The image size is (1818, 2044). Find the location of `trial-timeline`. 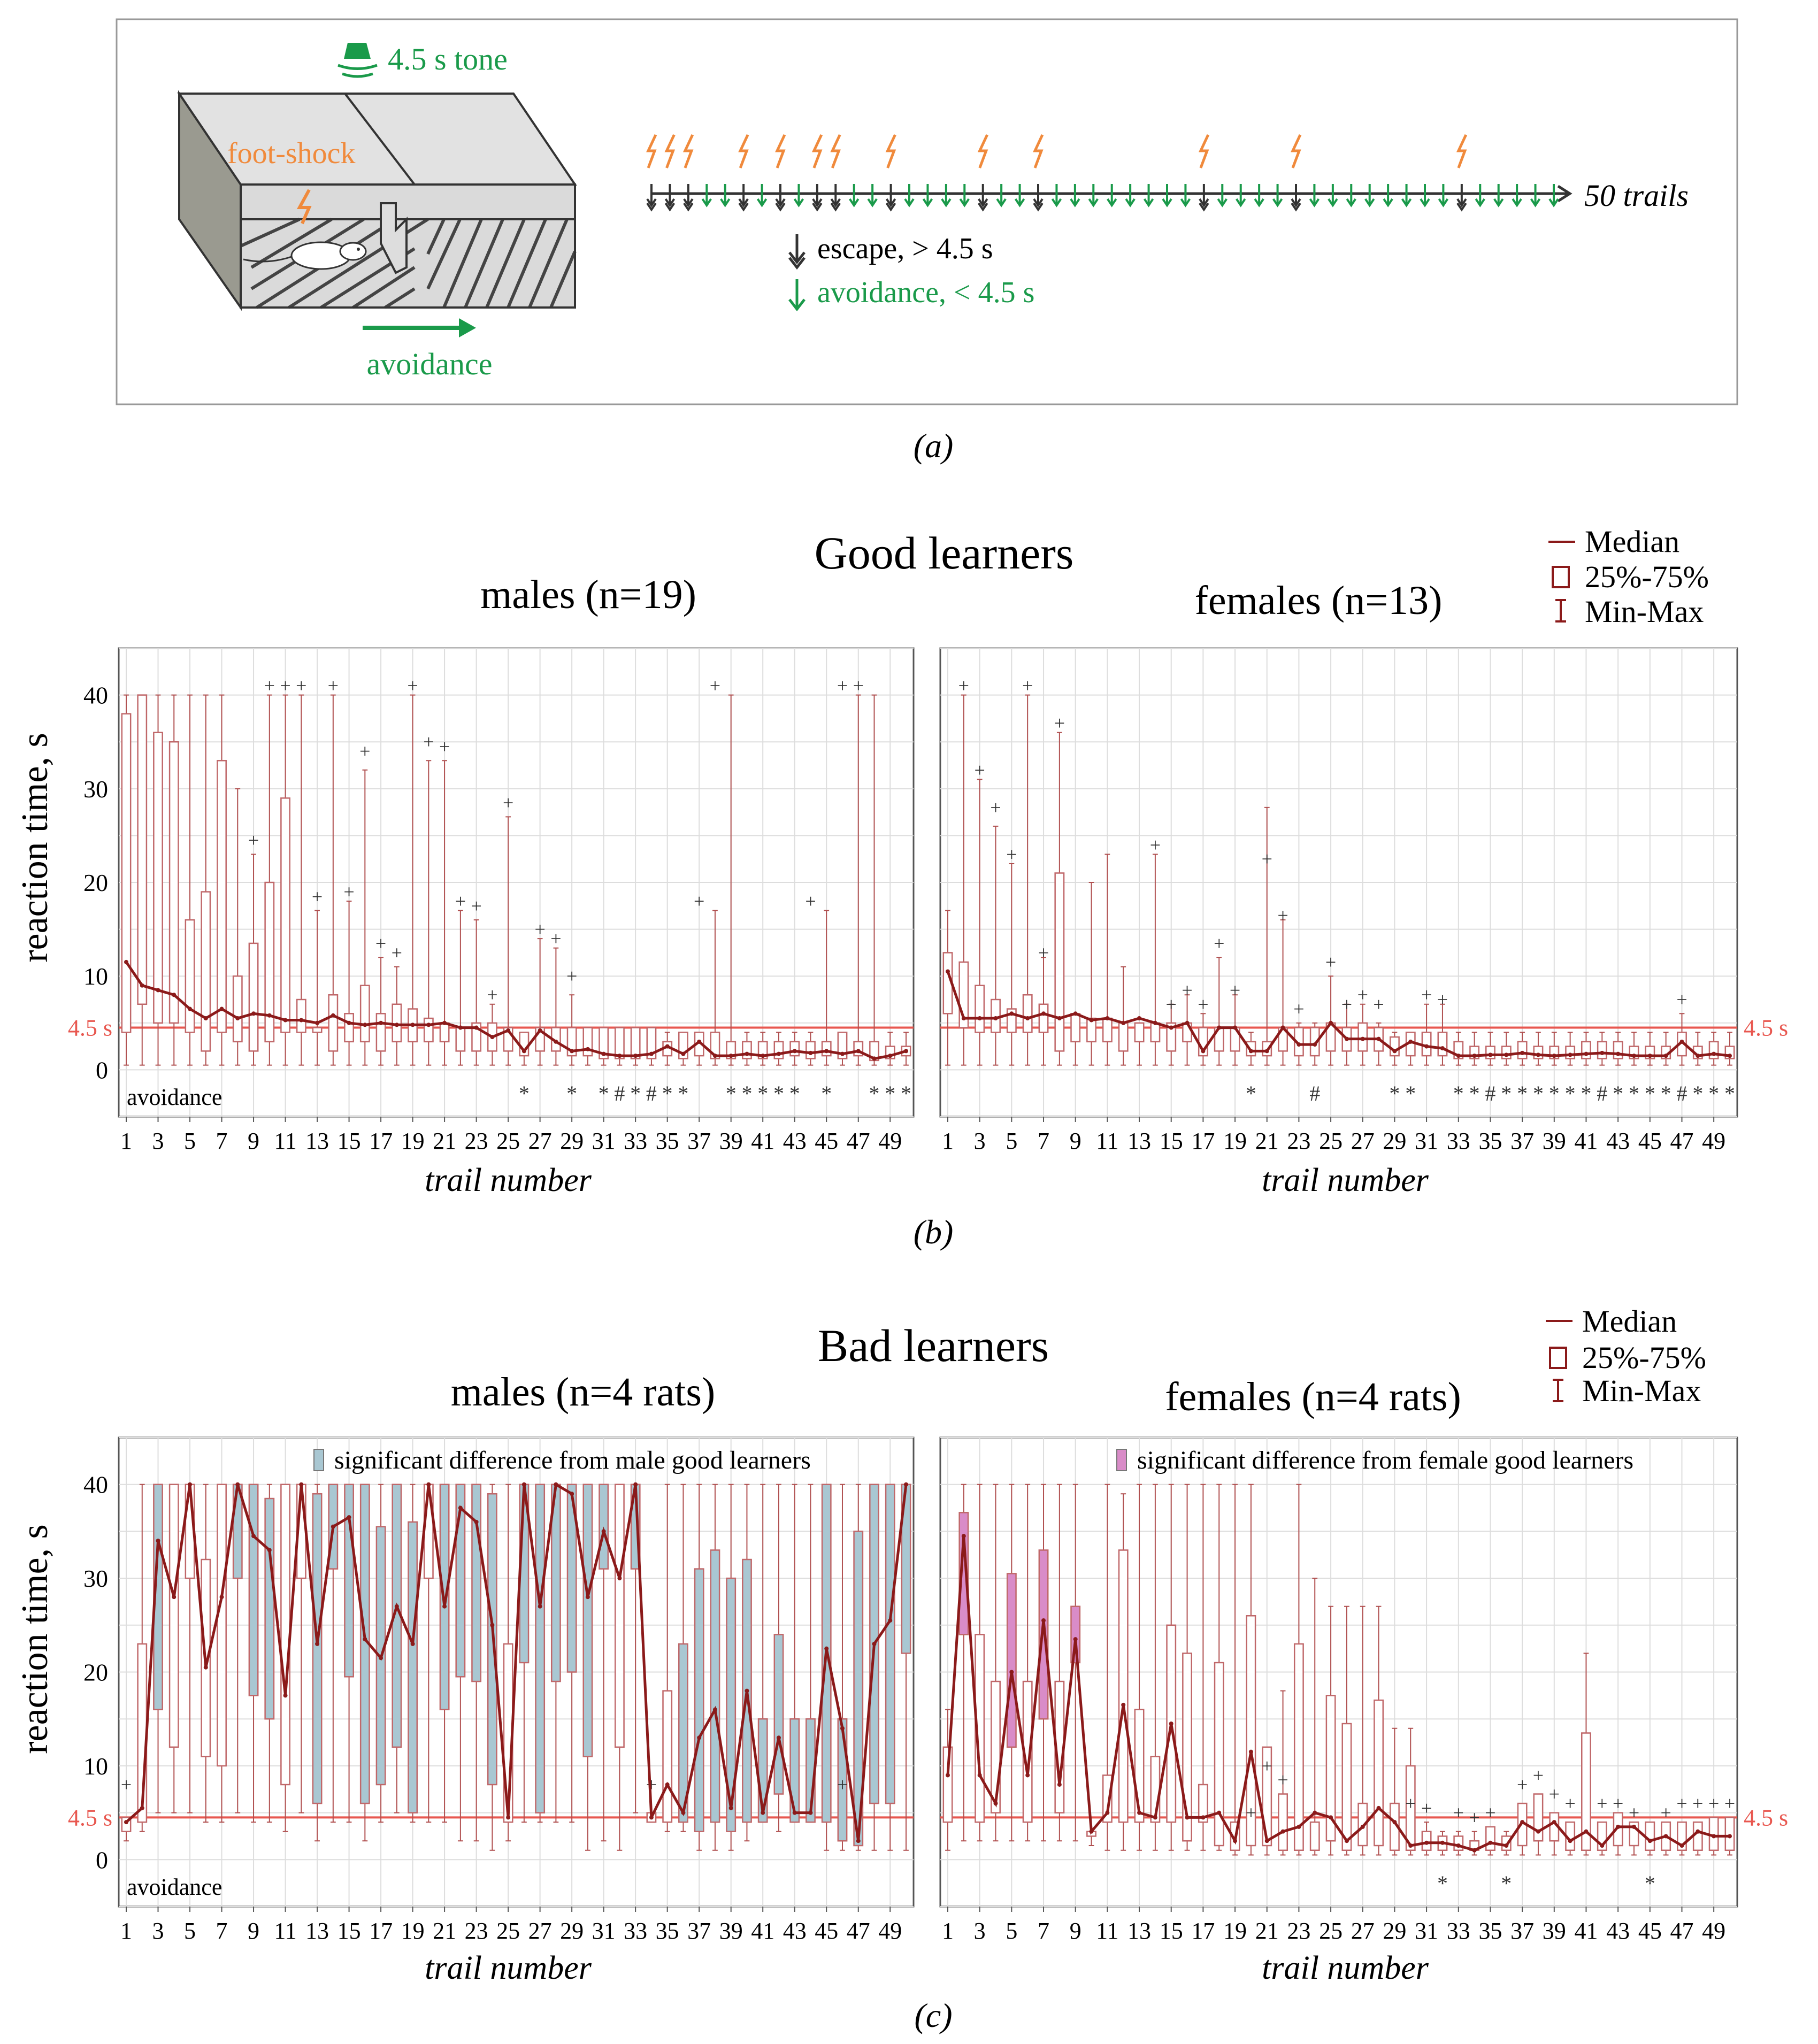

trial-timeline is located at coordinates (1109, 173).